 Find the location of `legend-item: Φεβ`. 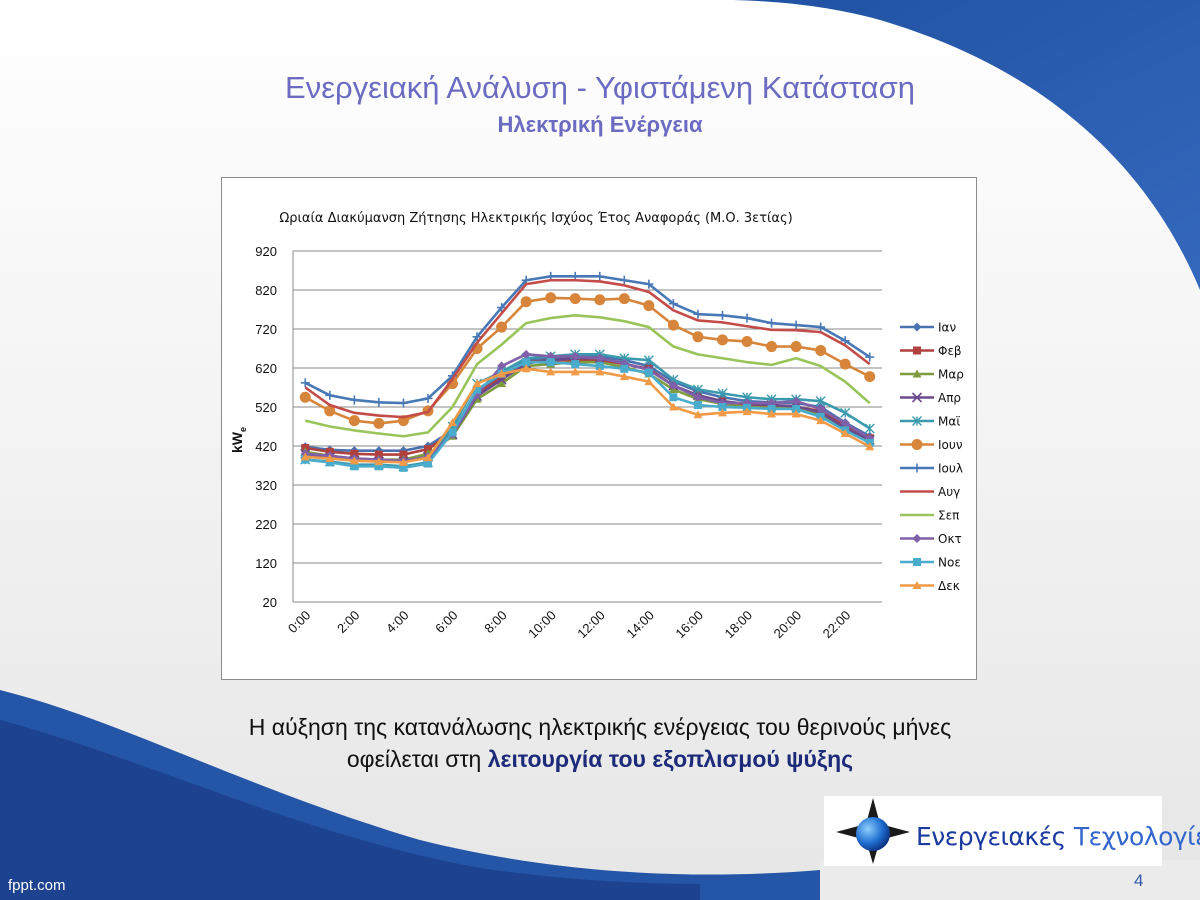

legend-item: Φεβ is located at coordinates (931, 351).